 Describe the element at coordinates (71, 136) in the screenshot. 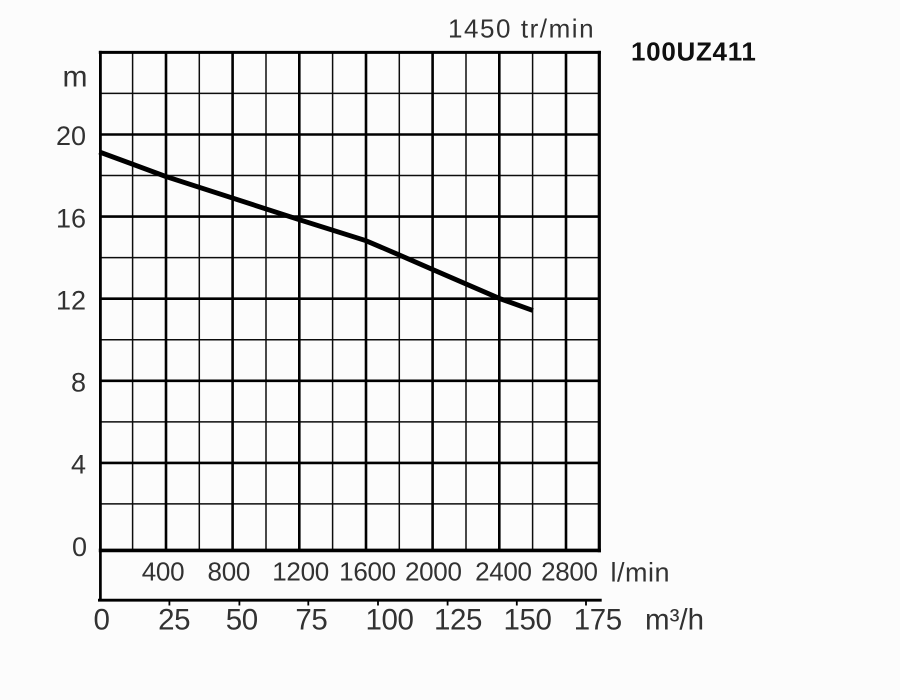

I see `svg-text: 20` at that location.